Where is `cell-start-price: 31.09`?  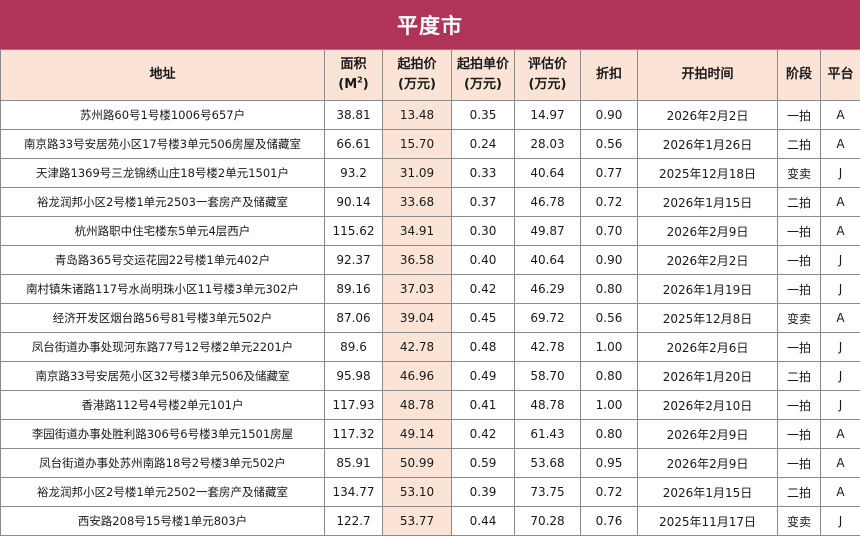
cell-start-price: 31.09 is located at coordinates (417, 173).